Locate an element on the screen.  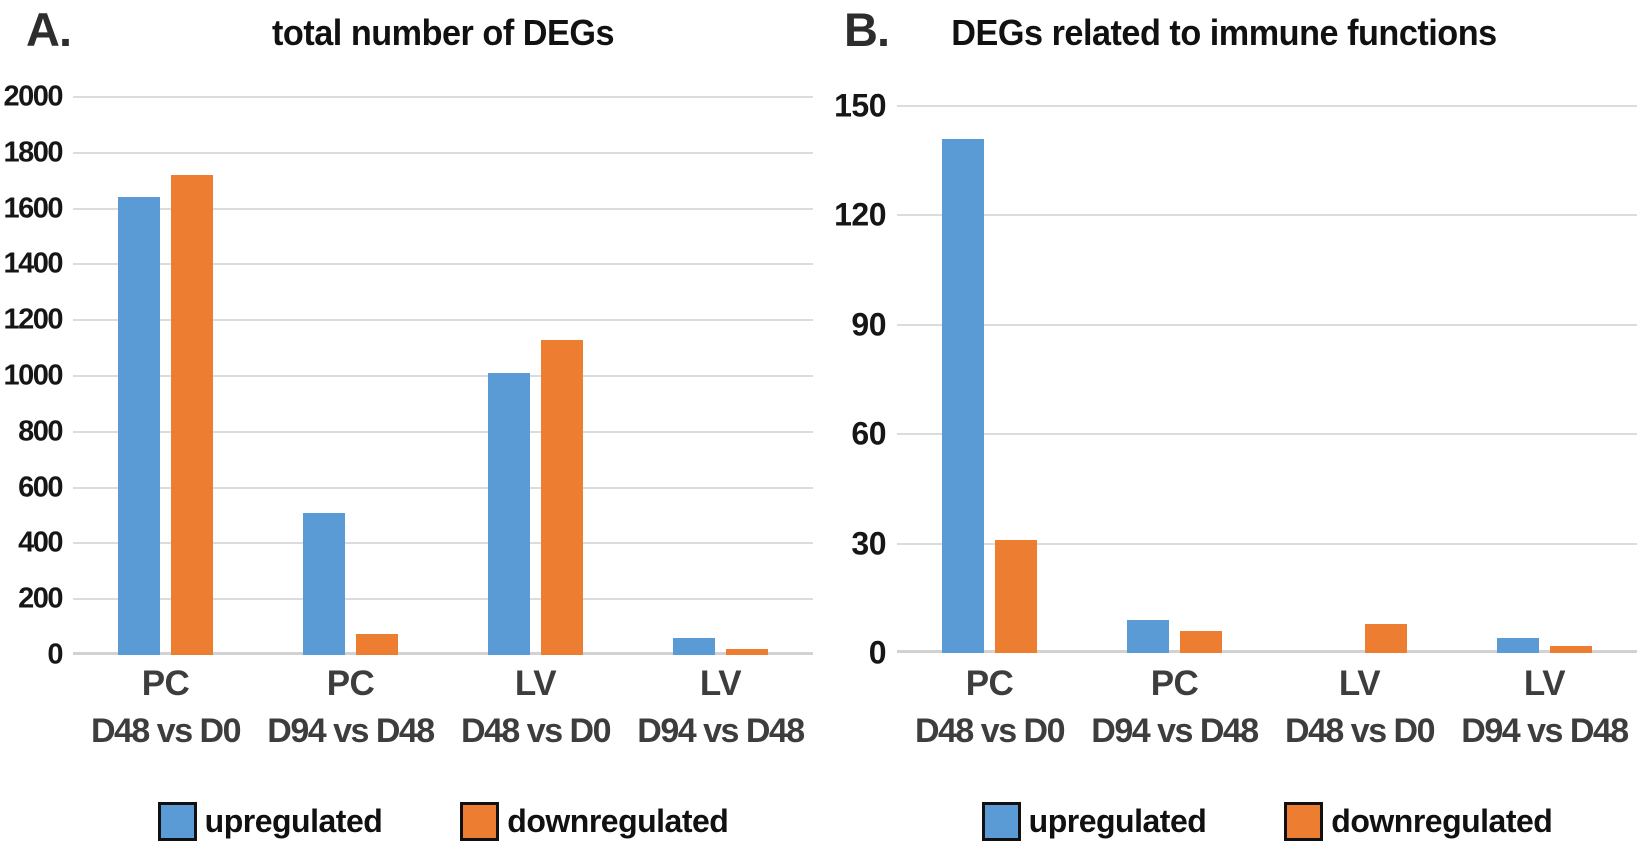
panel-a-legend: upregulated downregulated is located at coordinates (443, 821).